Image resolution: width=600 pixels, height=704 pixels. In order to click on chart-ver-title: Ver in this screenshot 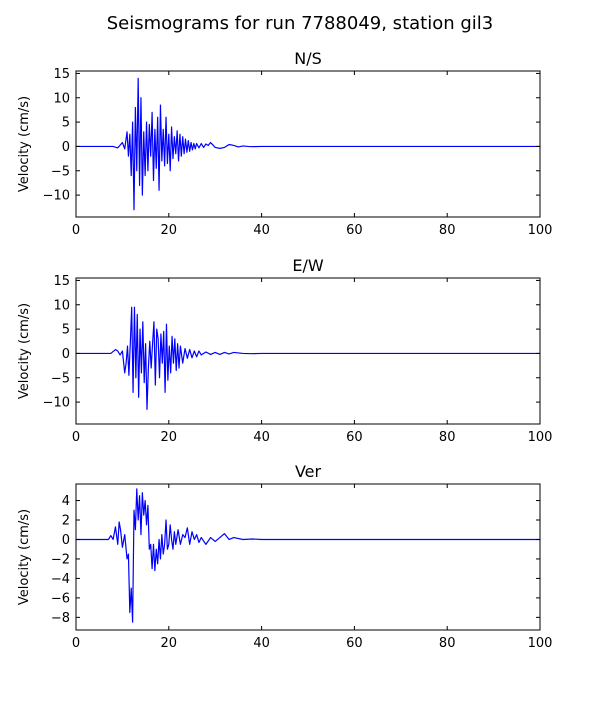, I will do `click(308, 471)`.